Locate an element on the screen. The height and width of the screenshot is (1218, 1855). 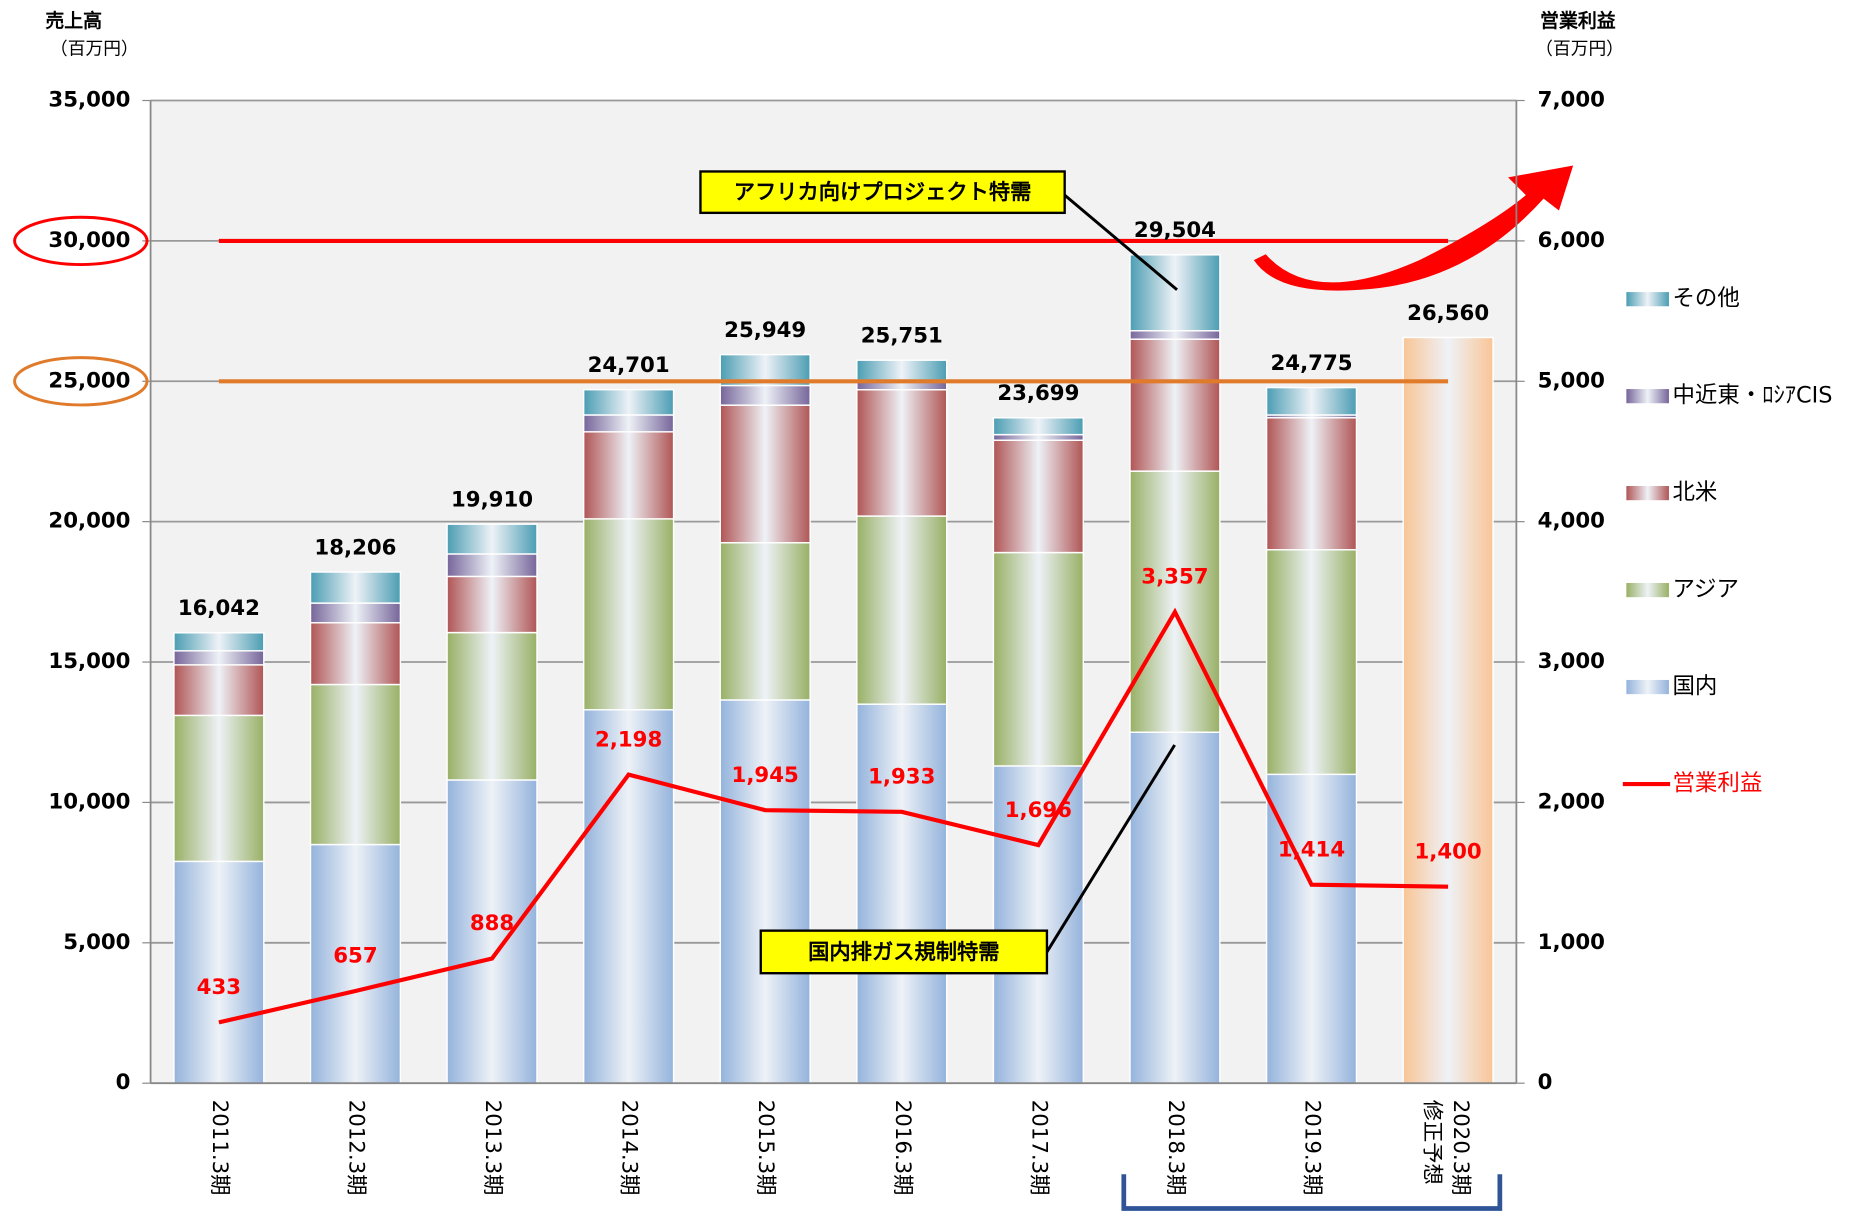
y2-tick-label: 4,000 is located at coordinates (1571, 521).